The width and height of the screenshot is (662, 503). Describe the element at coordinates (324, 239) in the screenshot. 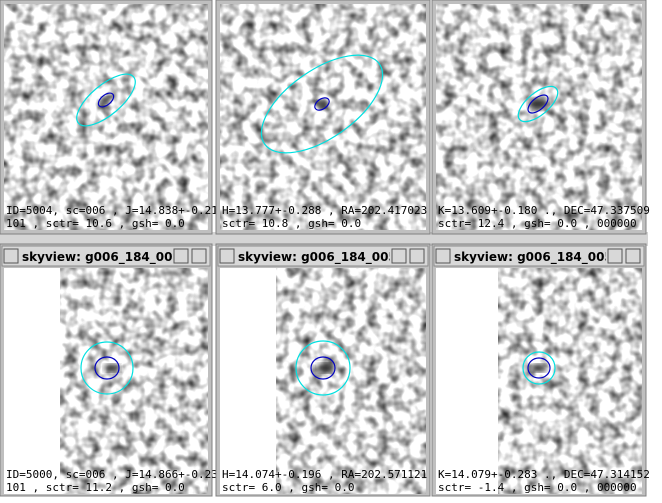

I see `separator` at that location.